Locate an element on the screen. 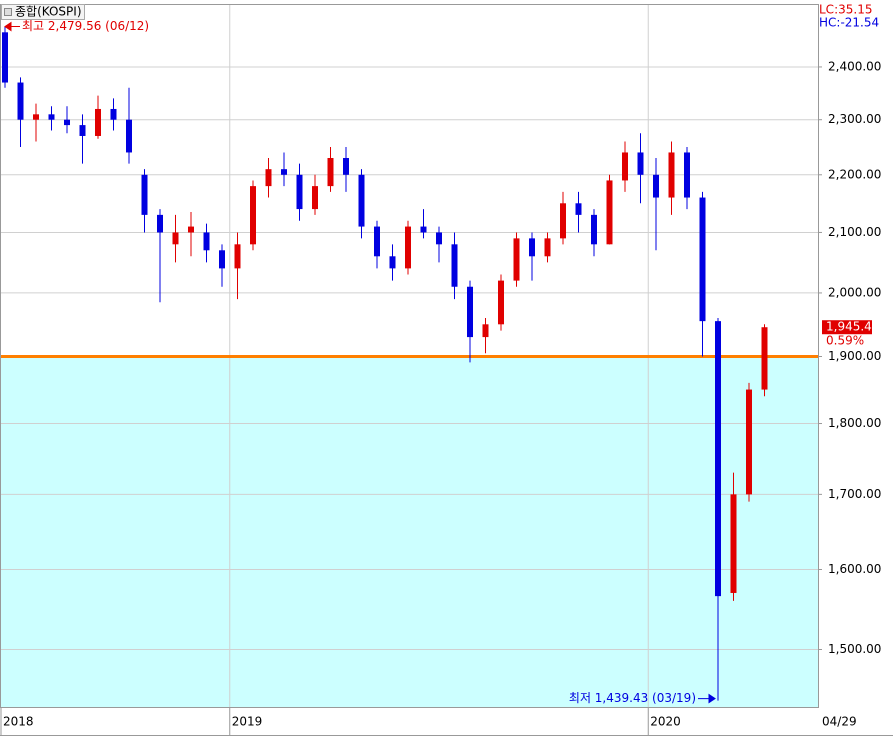 The height and width of the screenshot is (740, 893). price-tag-label: 1,945.41 is located at coordinates (852, 327).